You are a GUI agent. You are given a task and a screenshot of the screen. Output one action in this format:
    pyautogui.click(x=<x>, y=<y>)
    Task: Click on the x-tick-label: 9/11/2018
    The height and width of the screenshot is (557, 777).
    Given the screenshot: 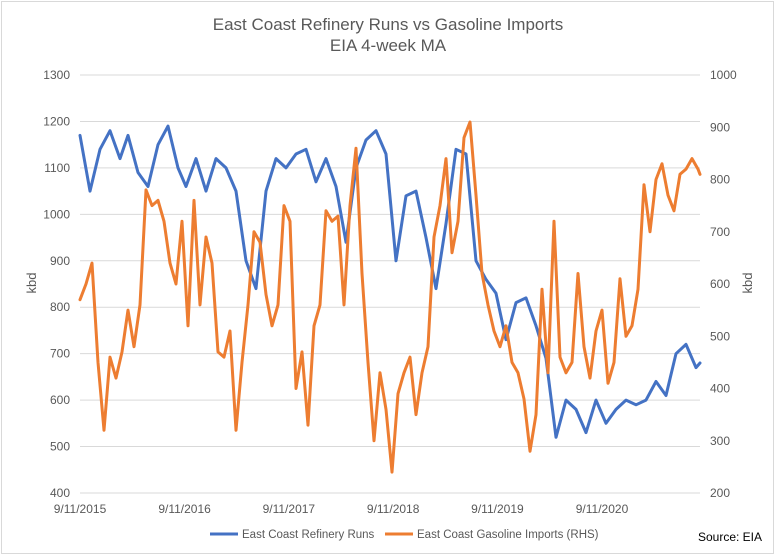 What is the action you would take?
    pyautogui.click(x=393, y=509)
    